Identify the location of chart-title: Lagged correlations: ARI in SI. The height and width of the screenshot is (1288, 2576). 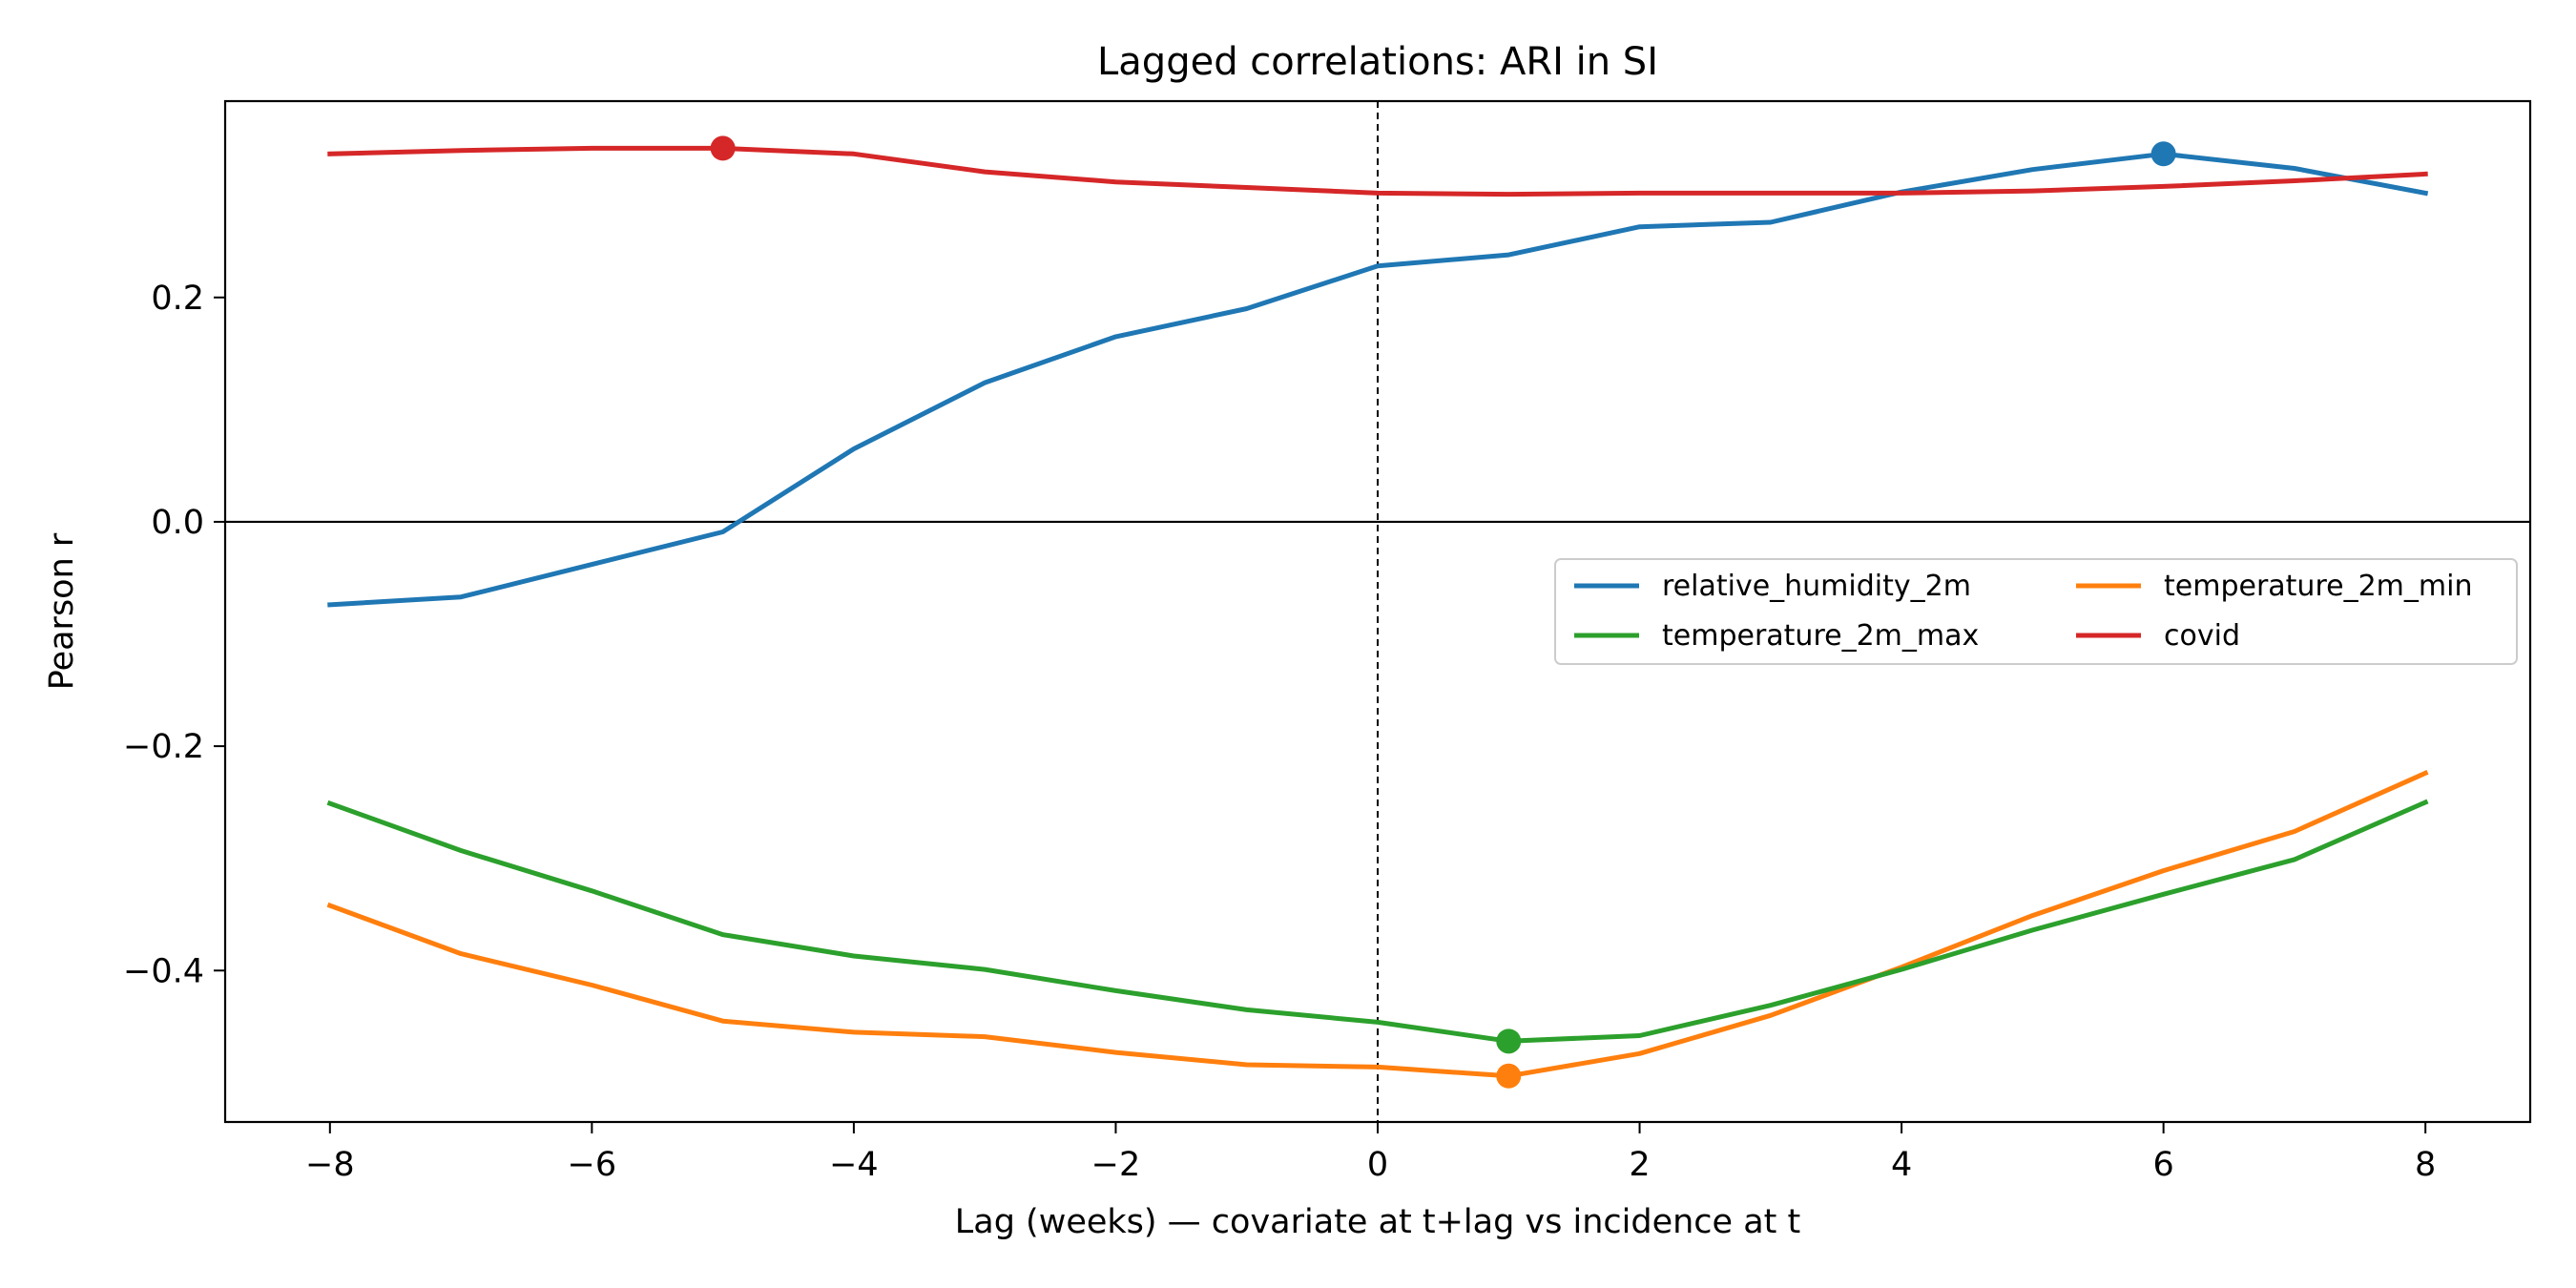
(1377, 62).